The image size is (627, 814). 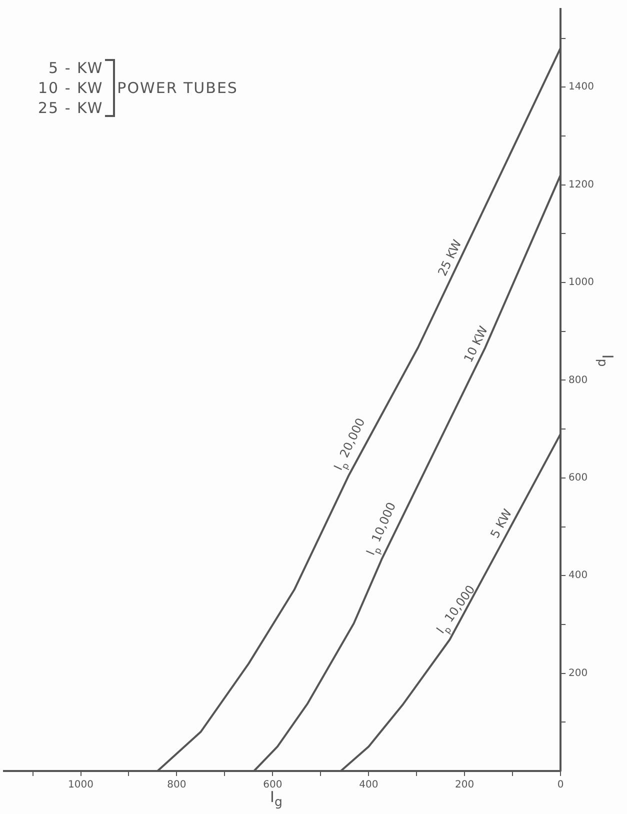 I want to click on x-tick-label: 600, so click(x=272, y=785).